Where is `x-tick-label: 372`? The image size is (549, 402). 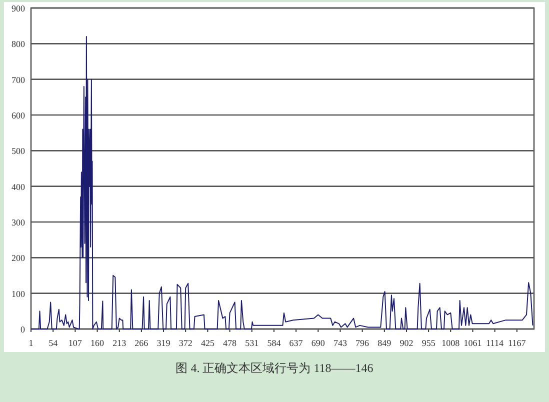
x-tick-label: 372 is located at coordinates (185, 343).